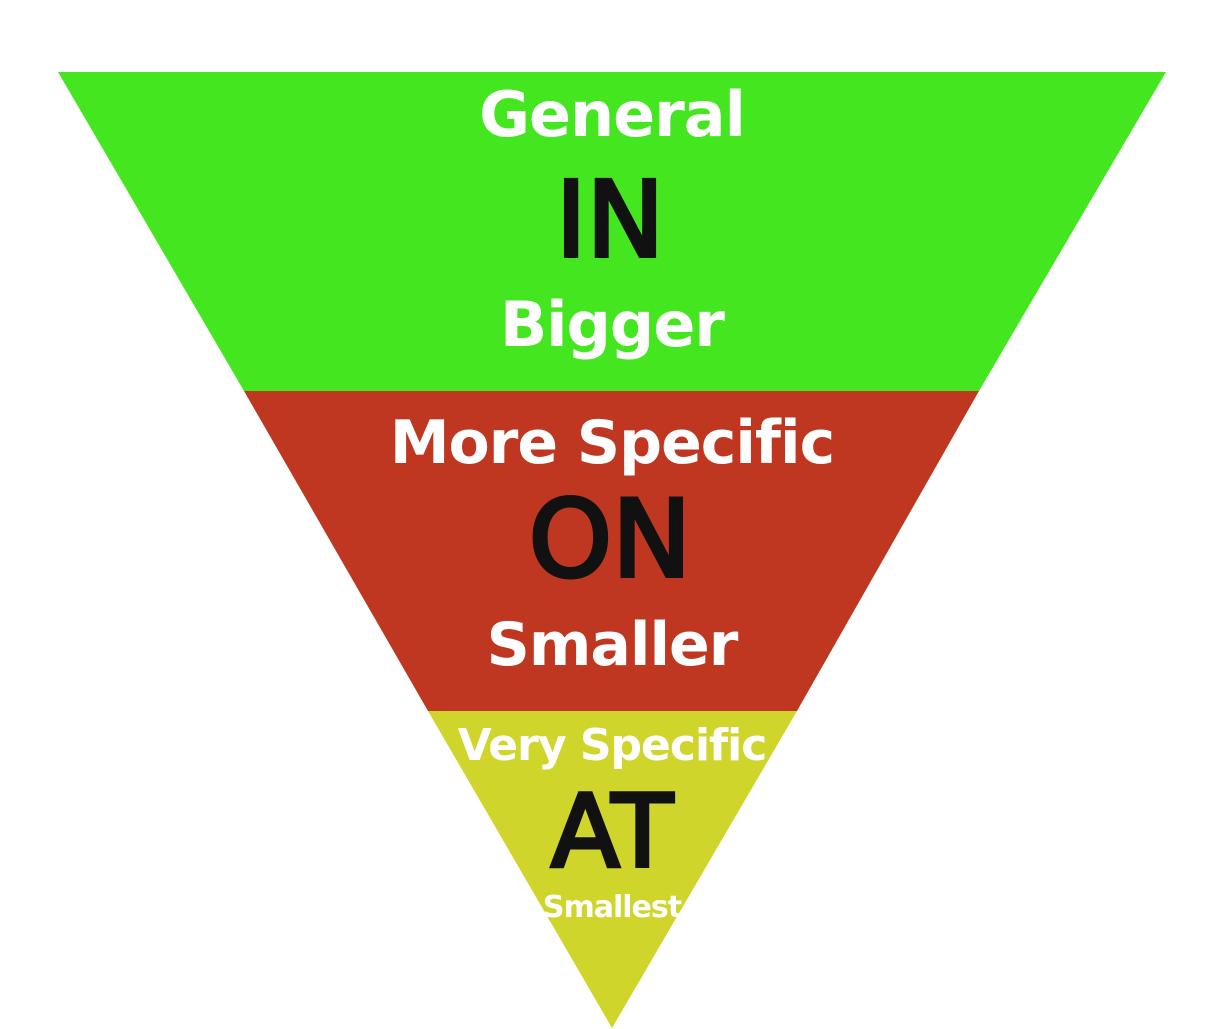 This screenshot has width=1230, height=1029. What do you see at coordinates (612, 645) in the screenshot?
I see `tier-on-bottom-label: Smaller` at bounding box center [612, 645].